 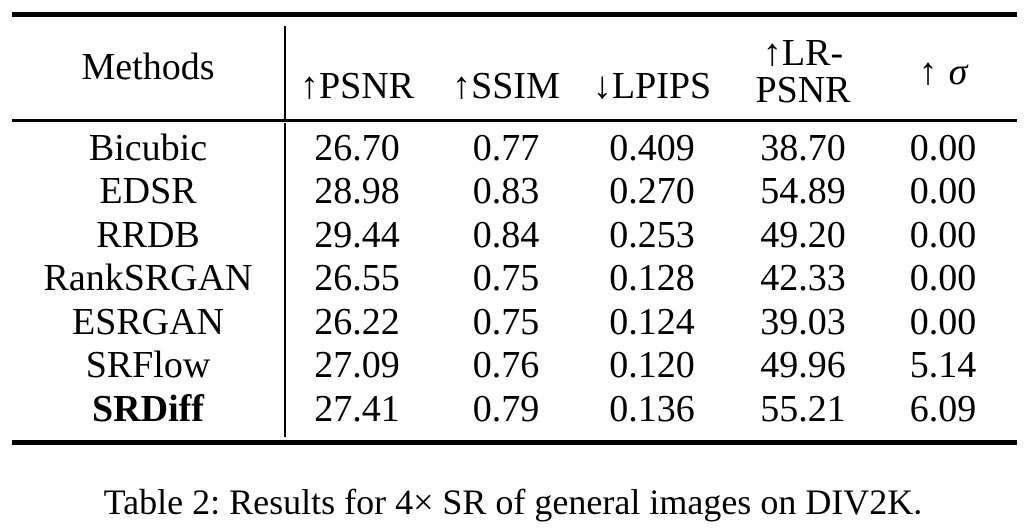 I want to click on sigma-symbol: σ, so click(x=958, y=72).